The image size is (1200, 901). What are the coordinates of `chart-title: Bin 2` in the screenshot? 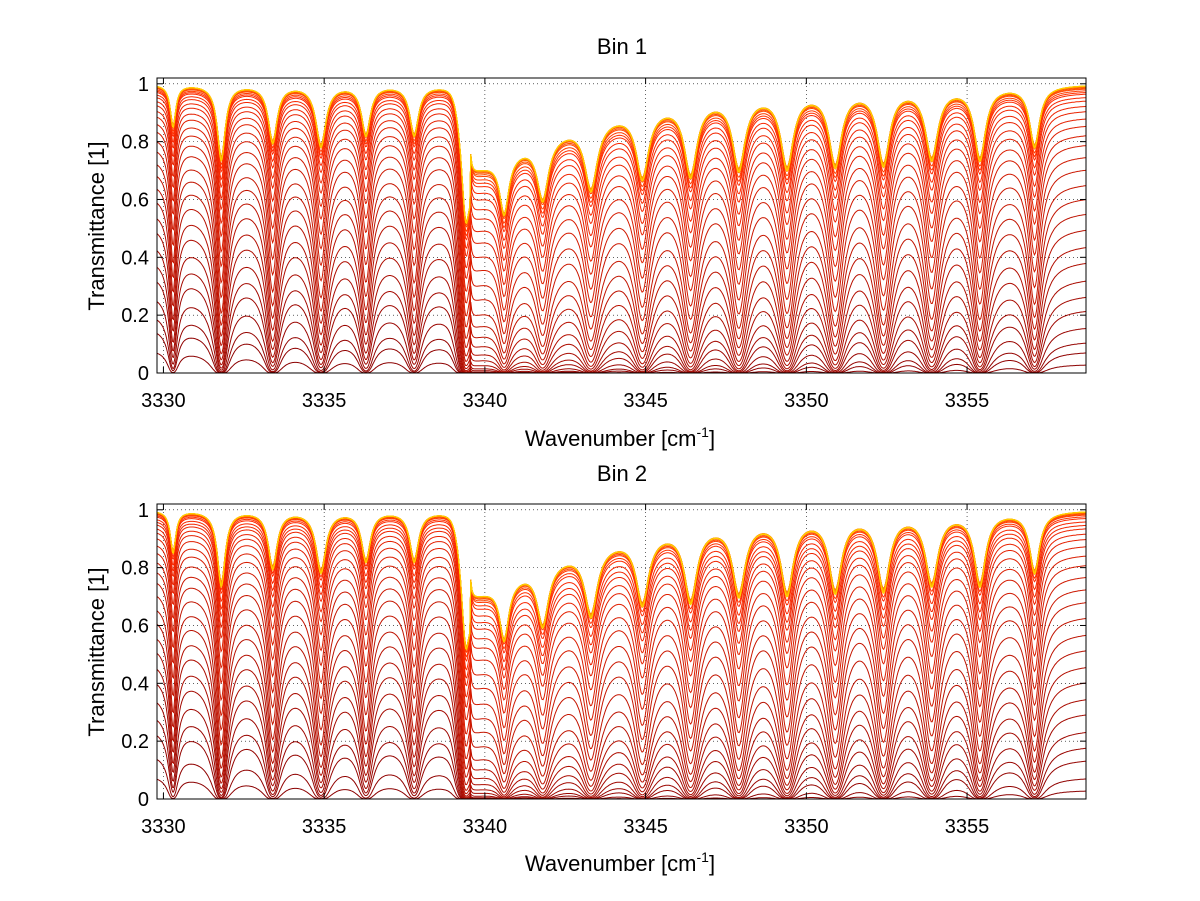 It's located at (622, 473).